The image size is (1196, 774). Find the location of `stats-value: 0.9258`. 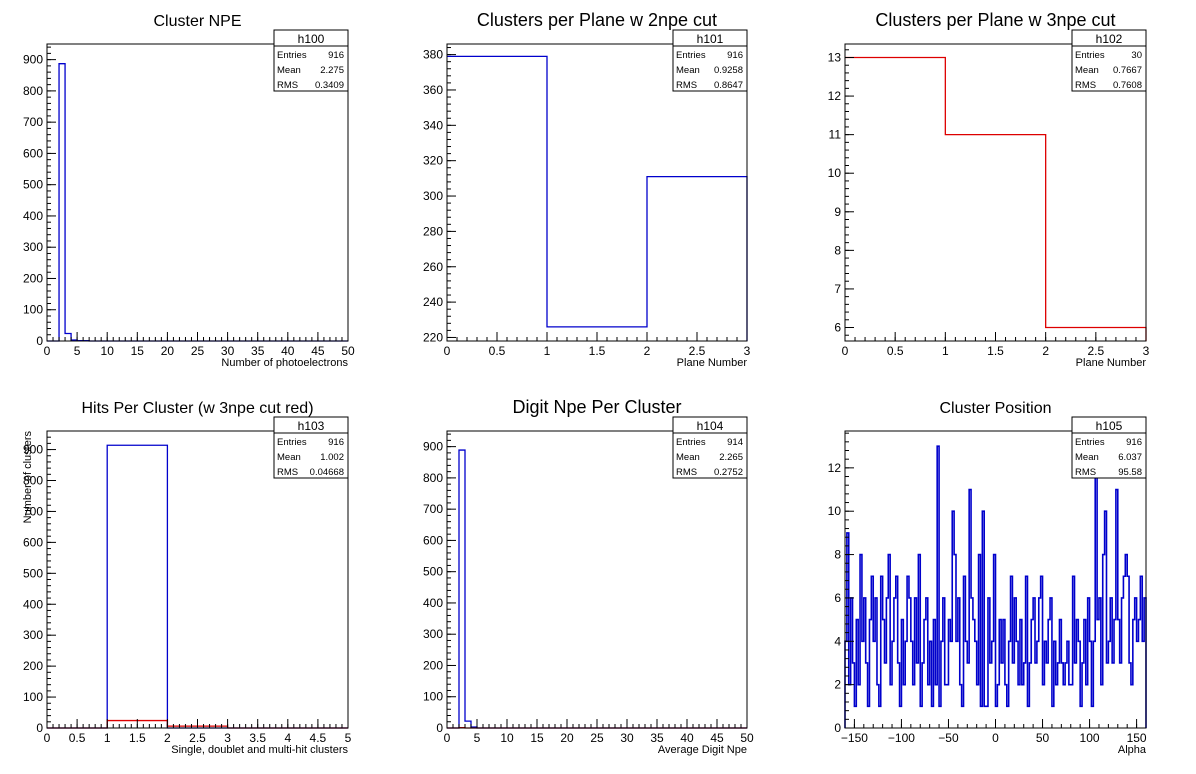

stats-value: 0.9258 is located at coordinates (728, 70).